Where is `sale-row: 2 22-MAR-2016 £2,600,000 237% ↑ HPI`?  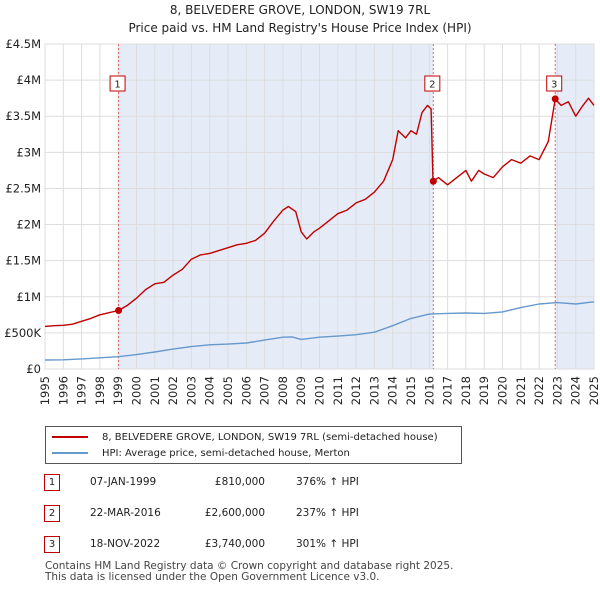
sale-row: 2 22-MAR-2016 £2,600,000 237% ↑ HPI is located at coordinates (300, 516).